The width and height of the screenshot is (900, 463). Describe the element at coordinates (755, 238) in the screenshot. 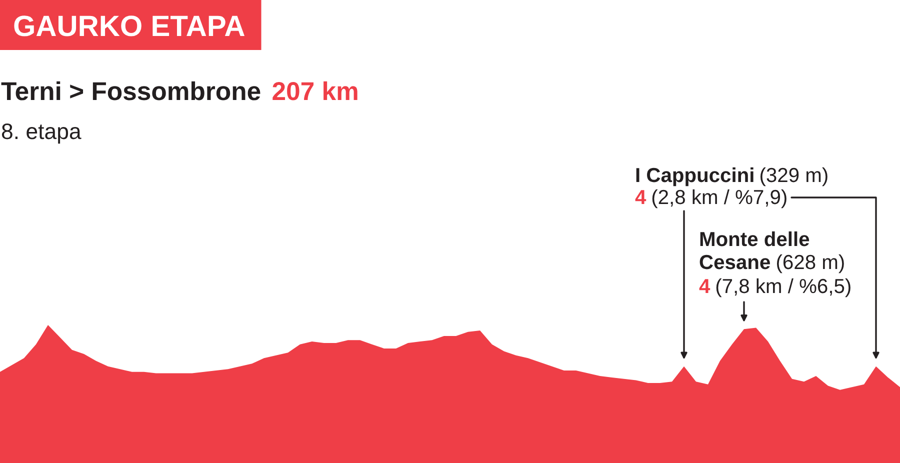

I see `text: Monte delle` at that location.